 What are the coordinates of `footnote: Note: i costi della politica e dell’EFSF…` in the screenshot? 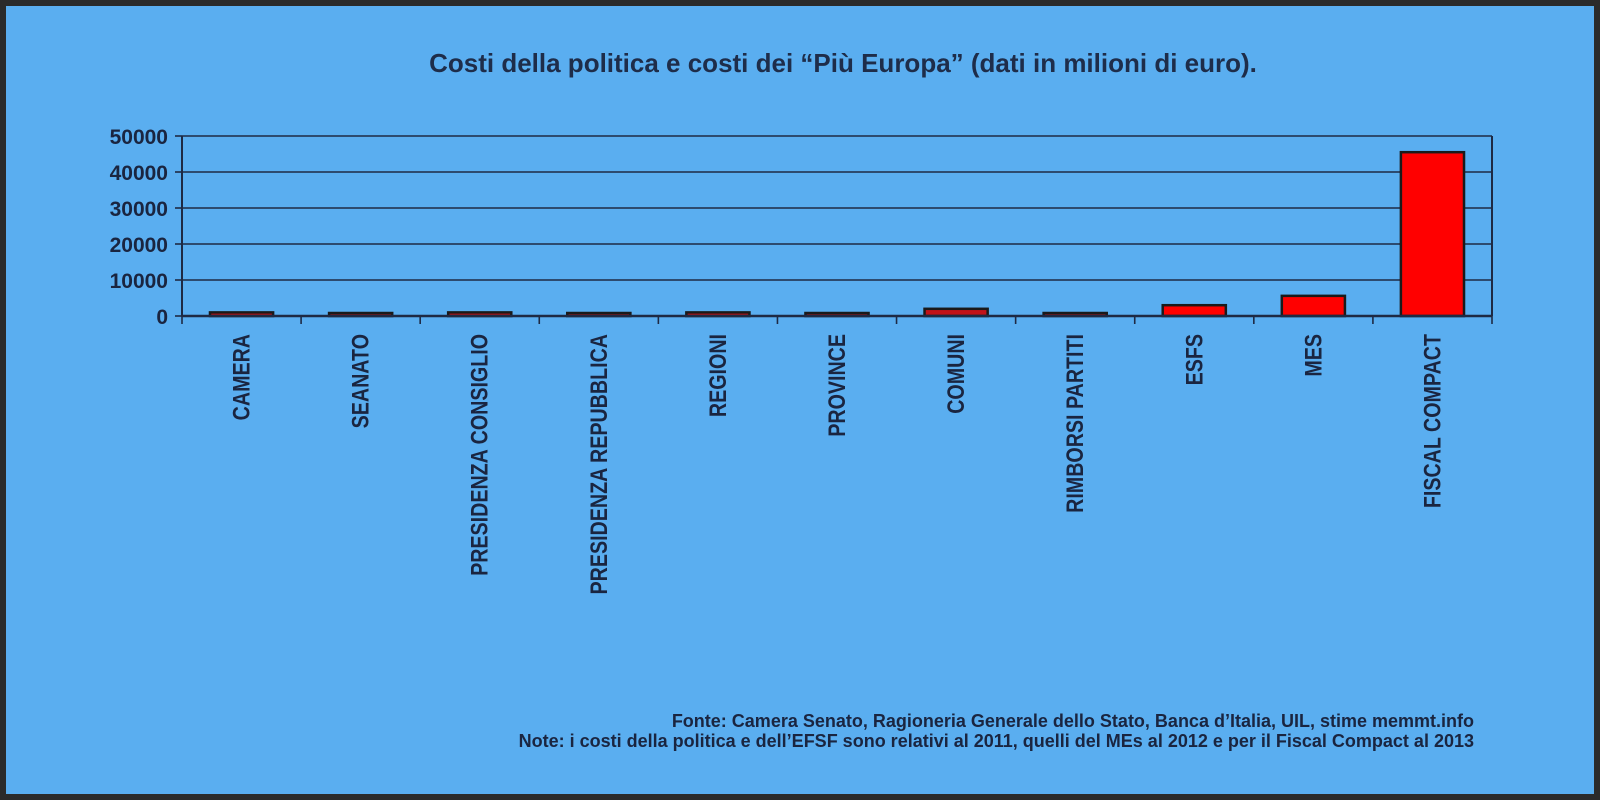 It's located at (996, 741).